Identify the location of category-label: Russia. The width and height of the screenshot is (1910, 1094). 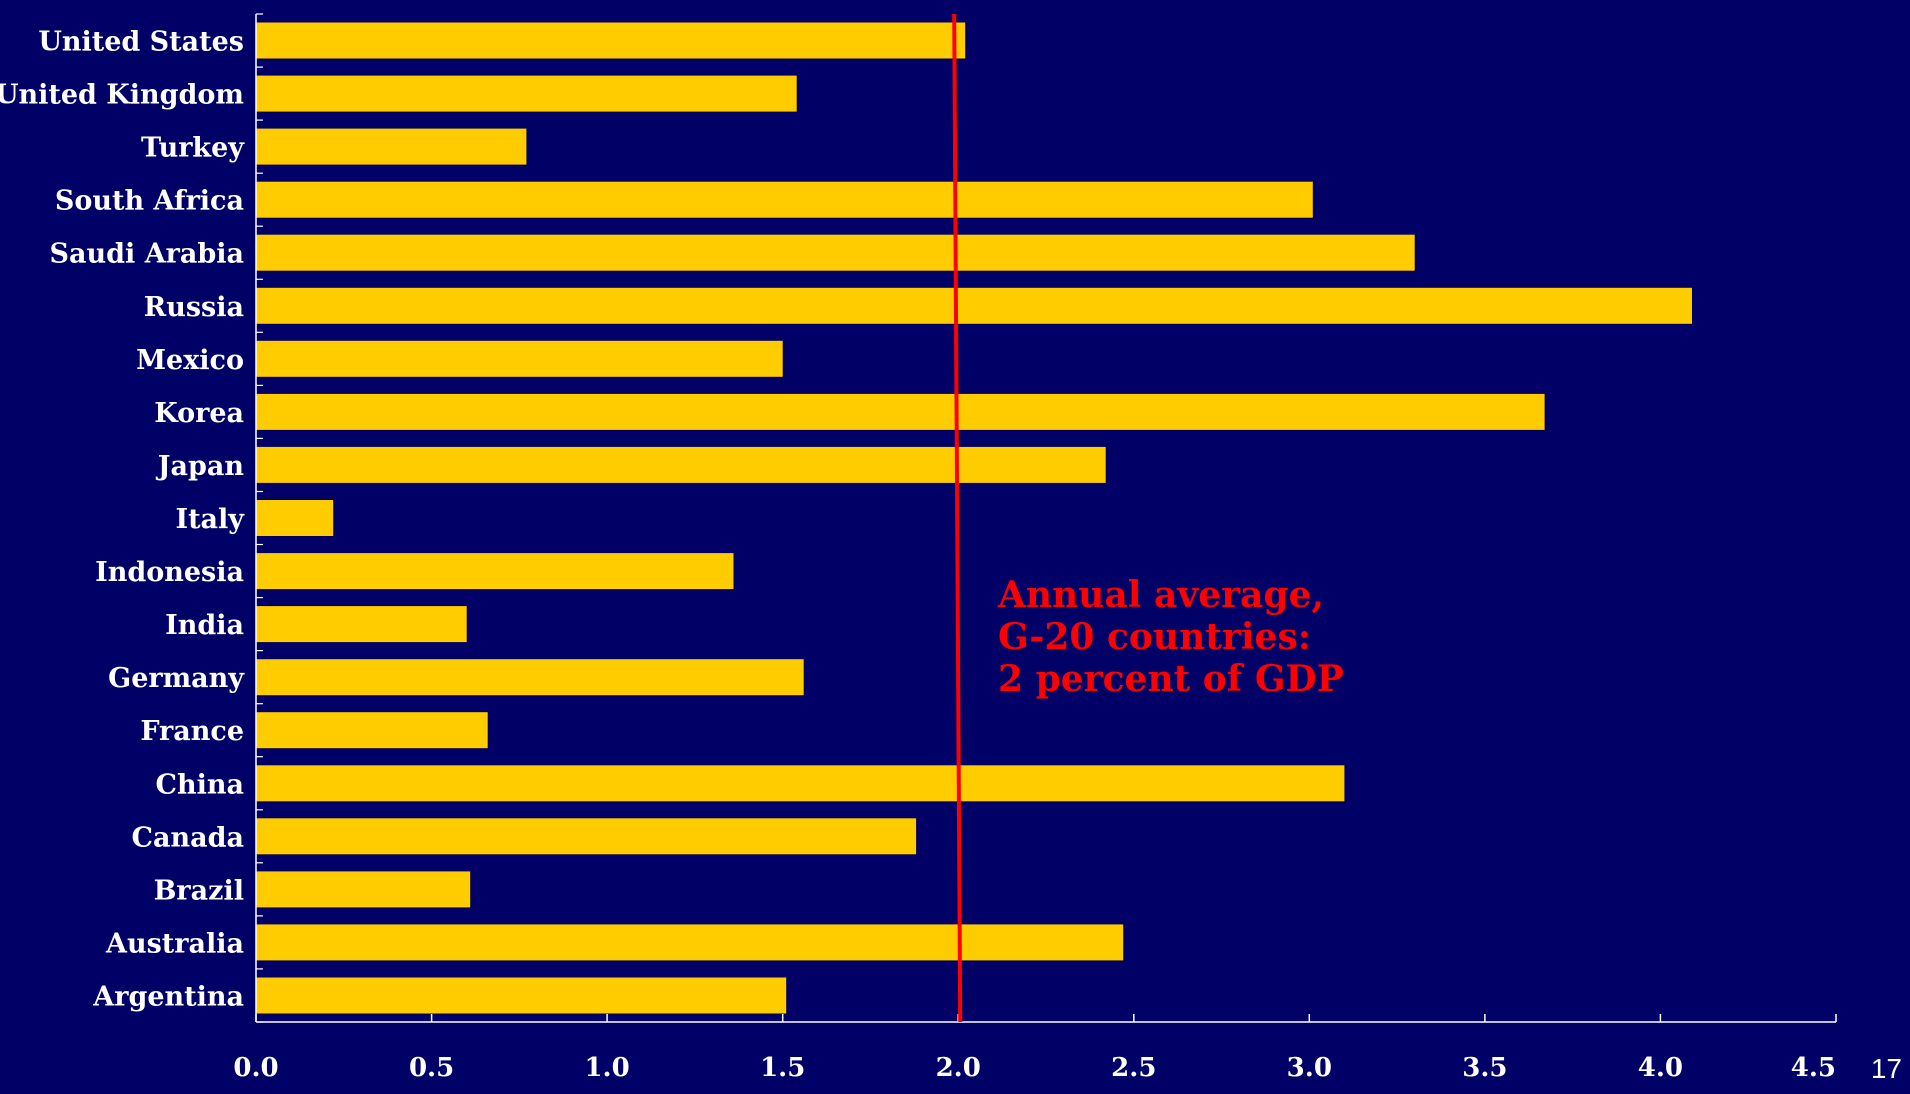
(194, 307).